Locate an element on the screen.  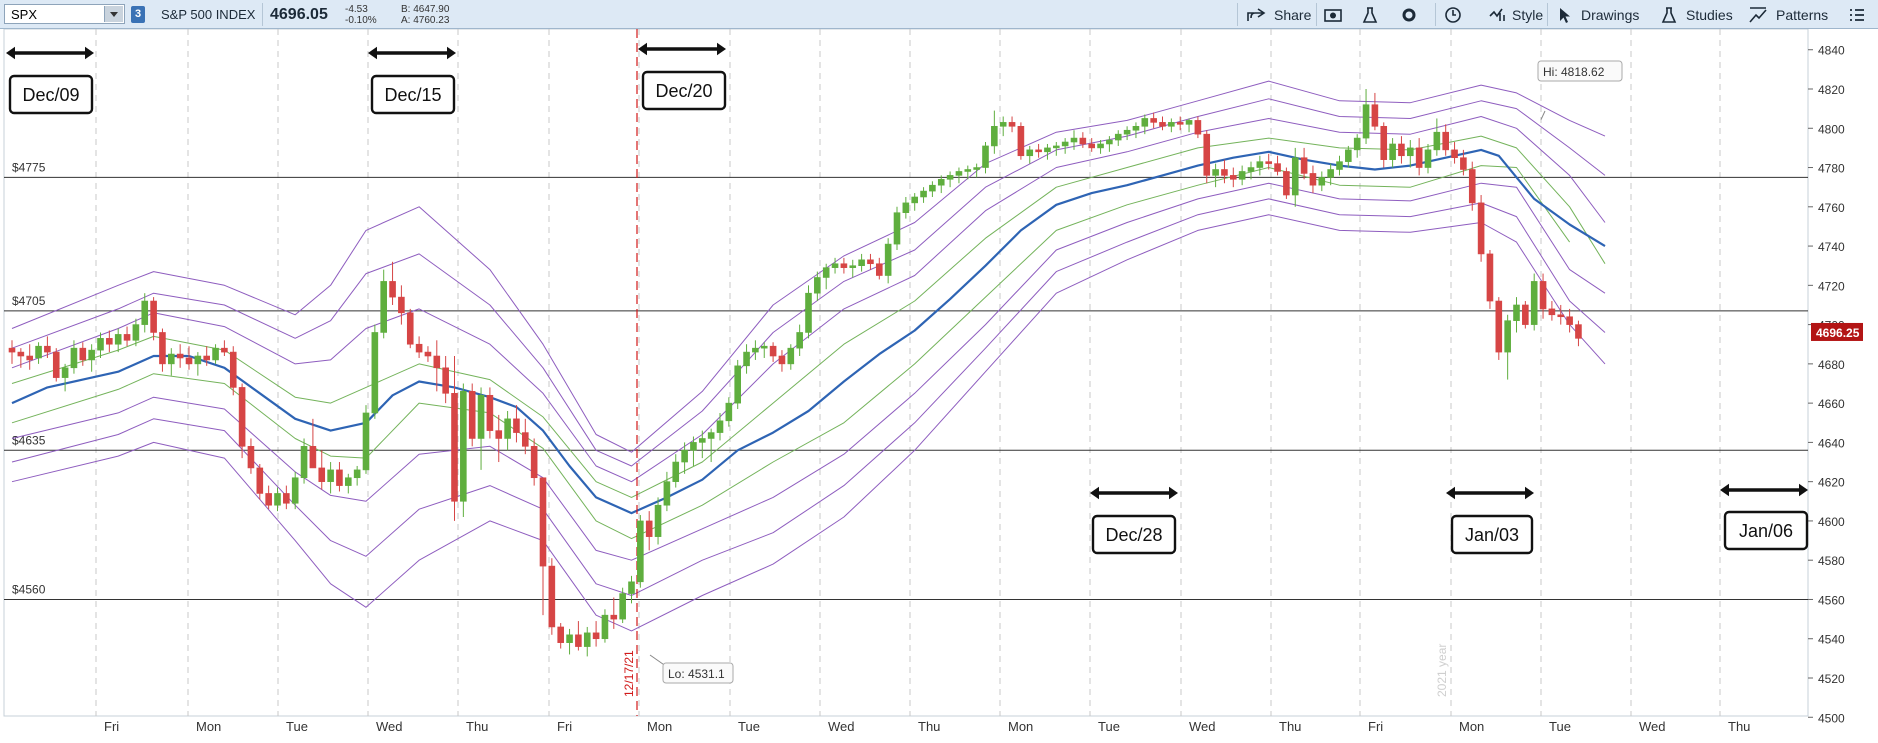
flask-icon is located at coordinates (1370, 14).